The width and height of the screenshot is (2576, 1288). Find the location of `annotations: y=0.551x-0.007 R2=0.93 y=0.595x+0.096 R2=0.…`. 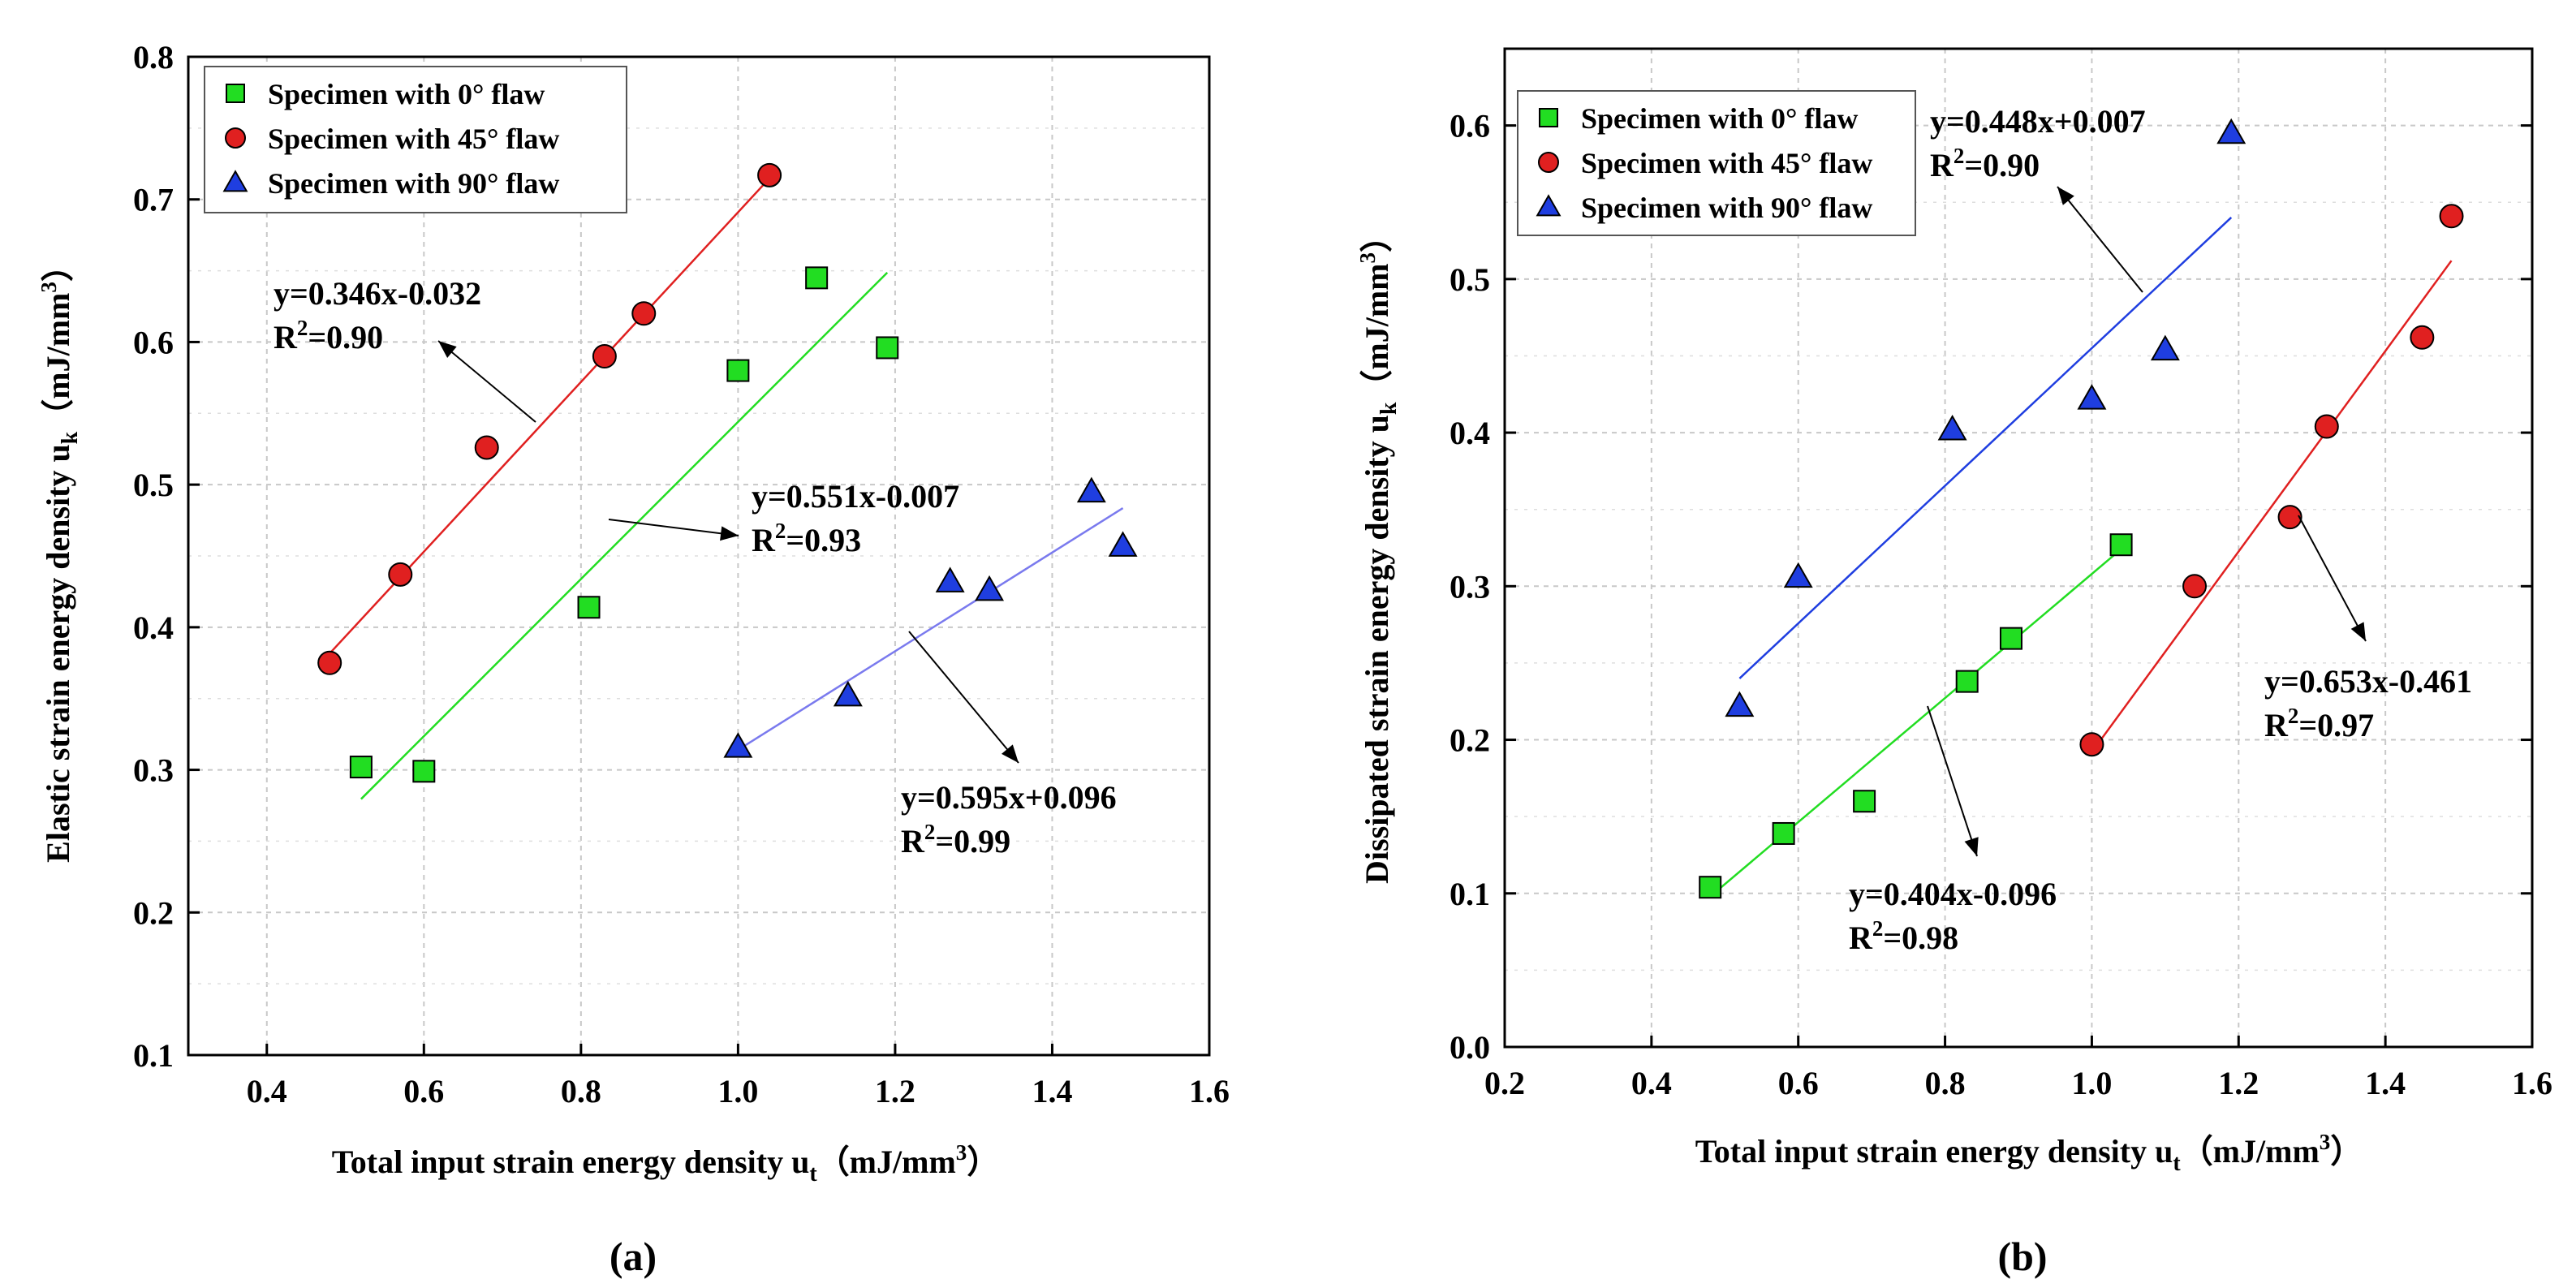

annotations: y=0.551x-0.007 R2=0.93 y=0.595x+0.096 R2=0.… is located at coordinates (696, 567).